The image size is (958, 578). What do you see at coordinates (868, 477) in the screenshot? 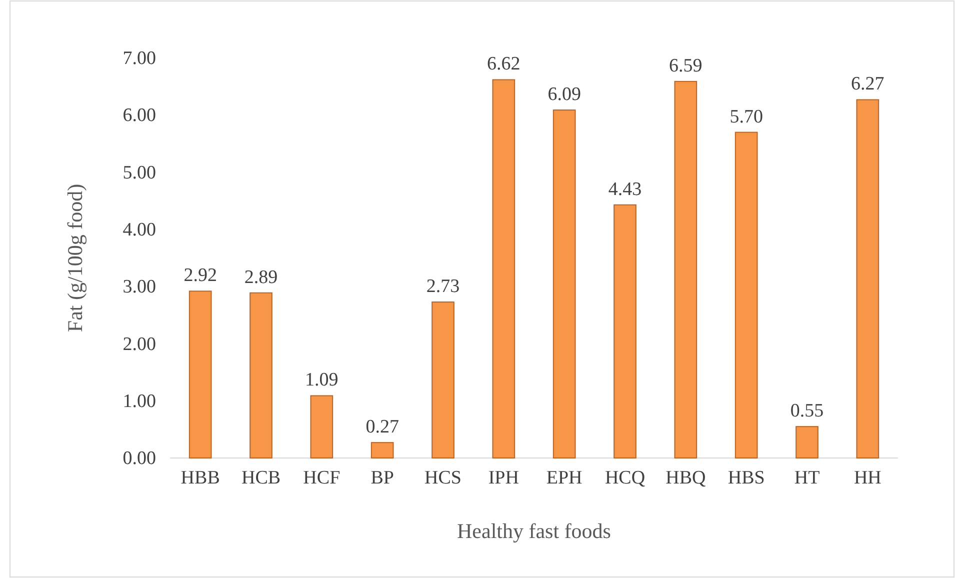
I see `x-tick-label: HH` at bounding box center [868, 477].